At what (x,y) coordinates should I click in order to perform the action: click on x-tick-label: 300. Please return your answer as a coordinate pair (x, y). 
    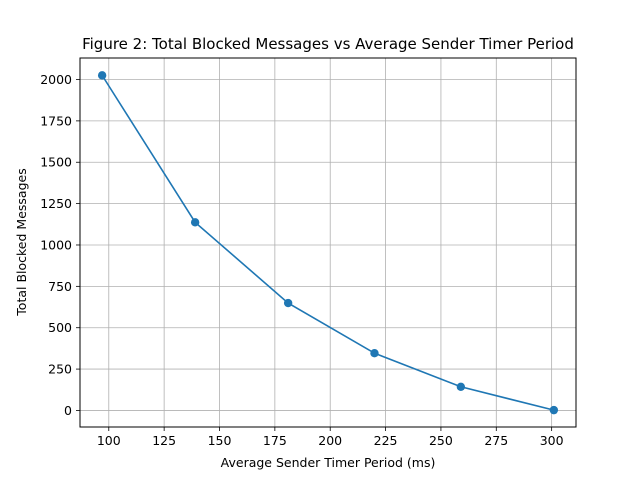
    Looking at the image, I should click on (552, 440).